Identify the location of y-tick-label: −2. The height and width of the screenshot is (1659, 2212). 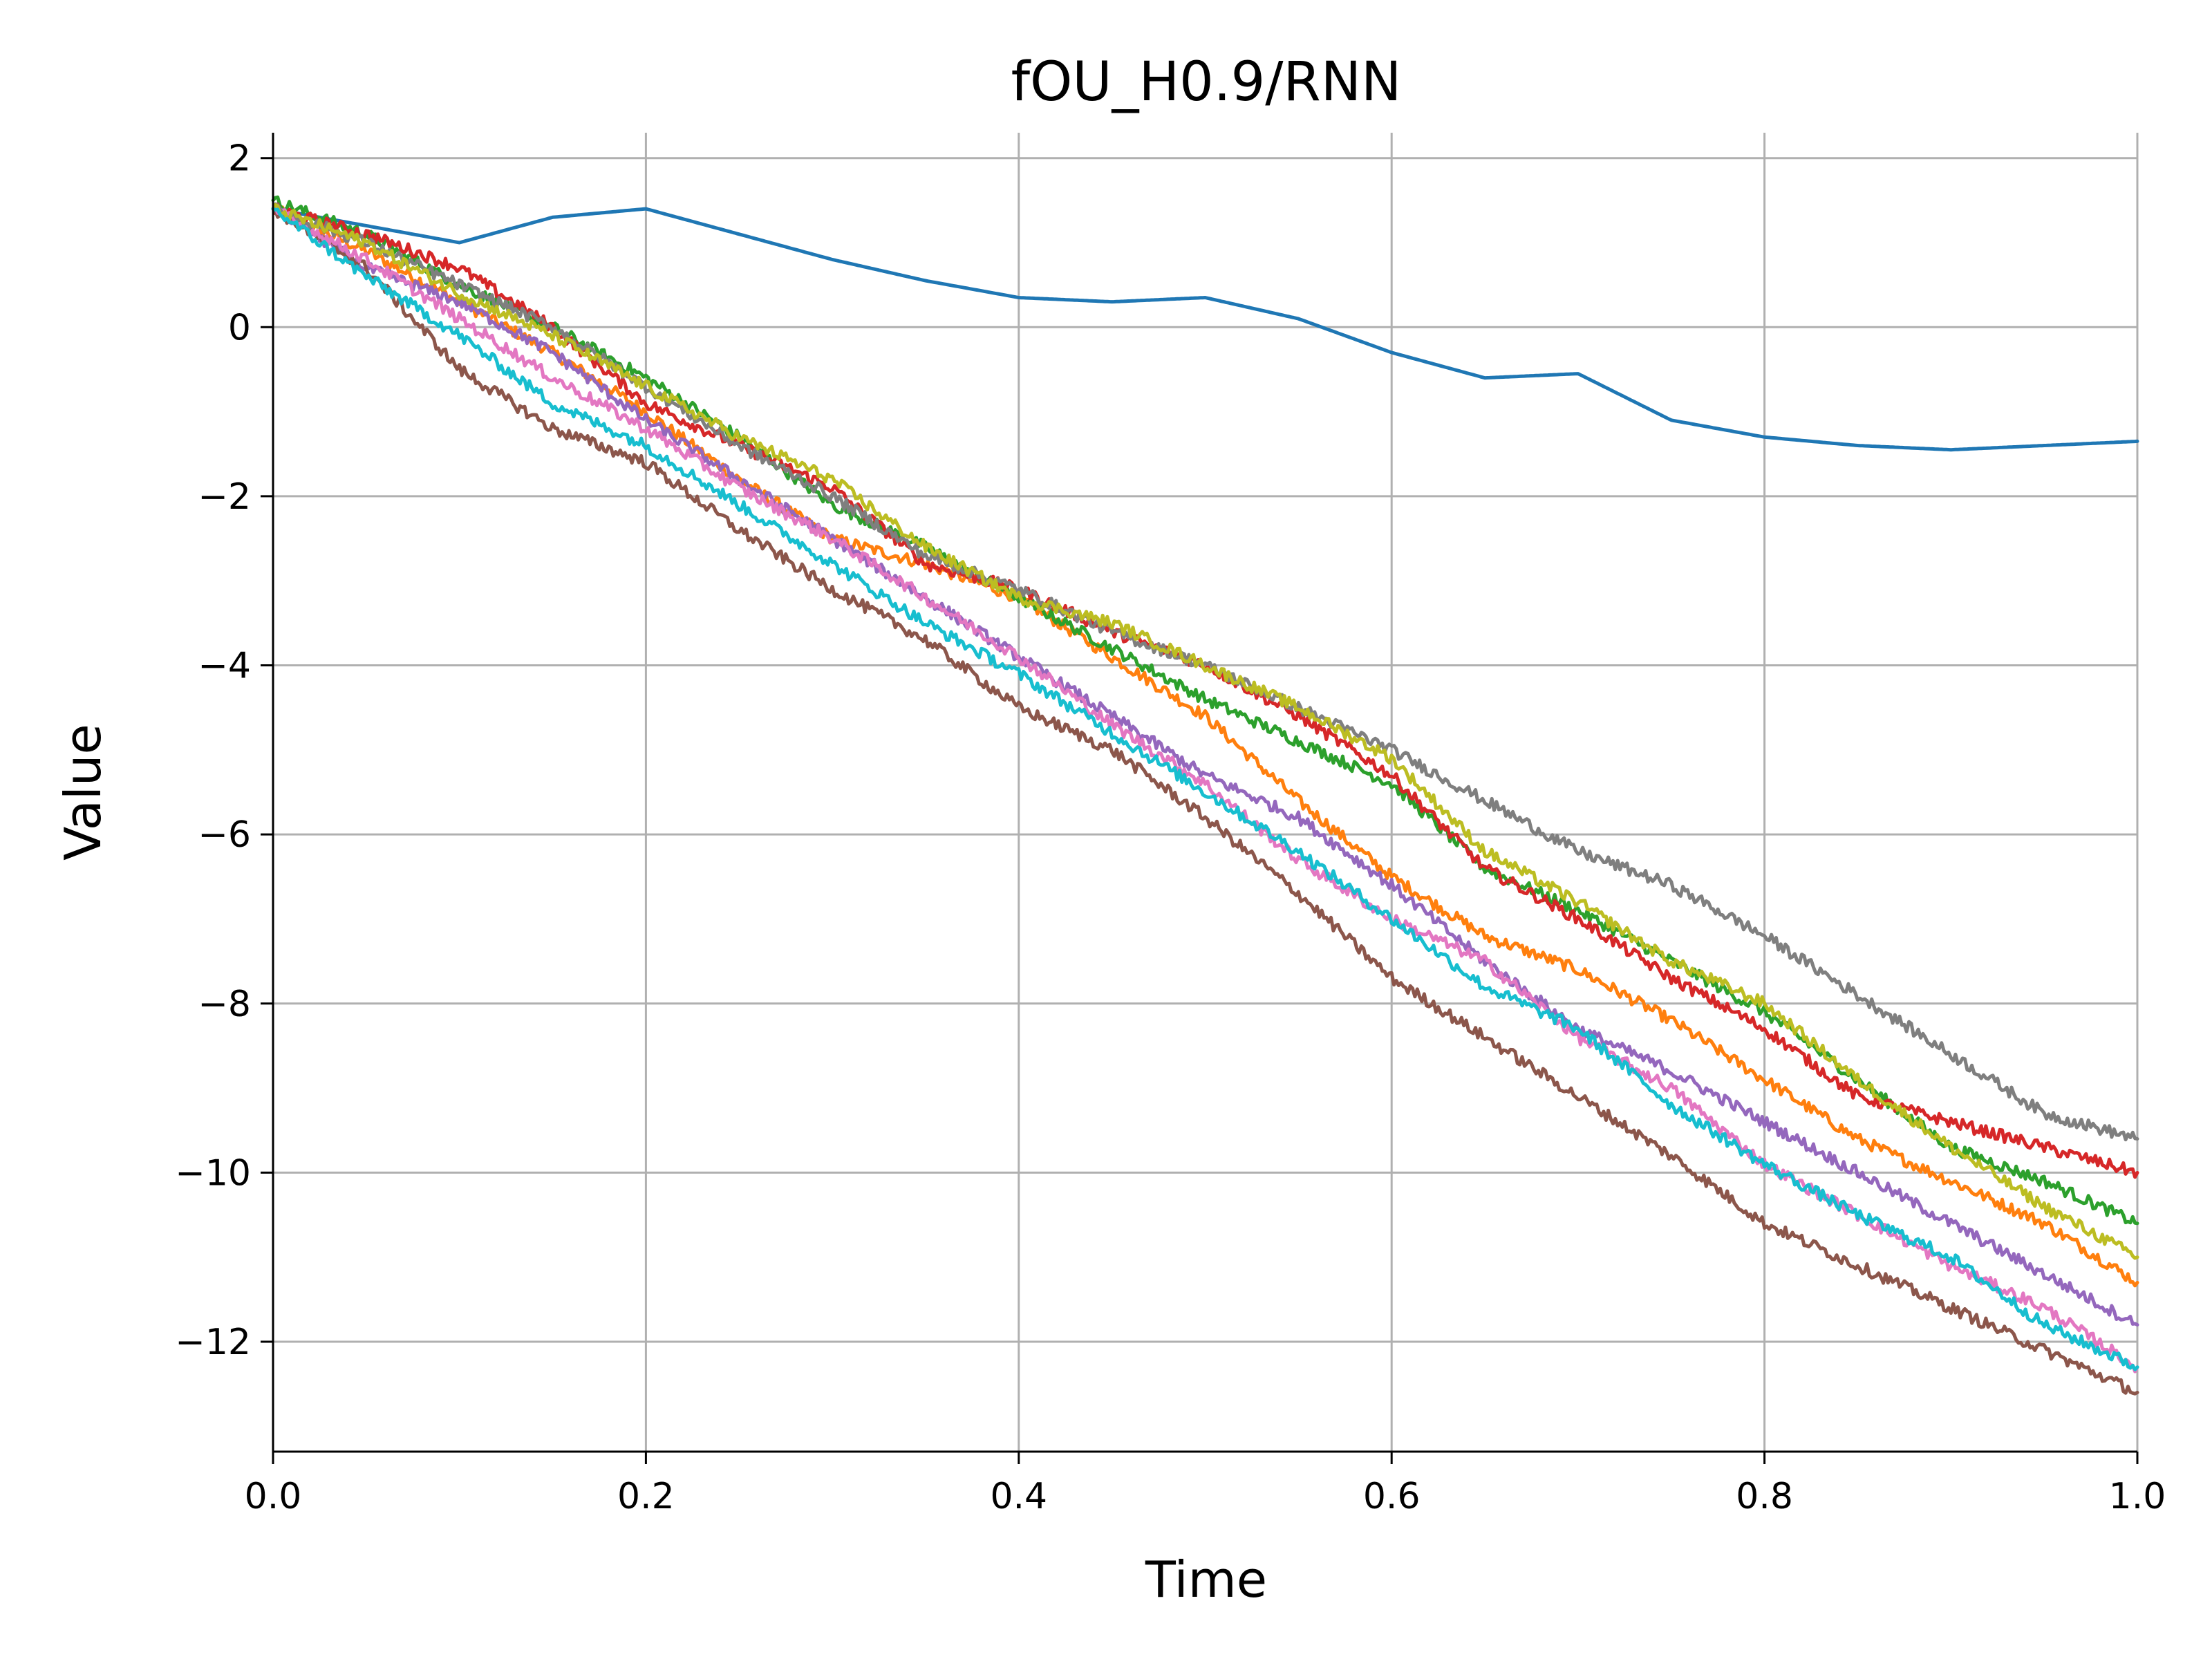
(225, 497).